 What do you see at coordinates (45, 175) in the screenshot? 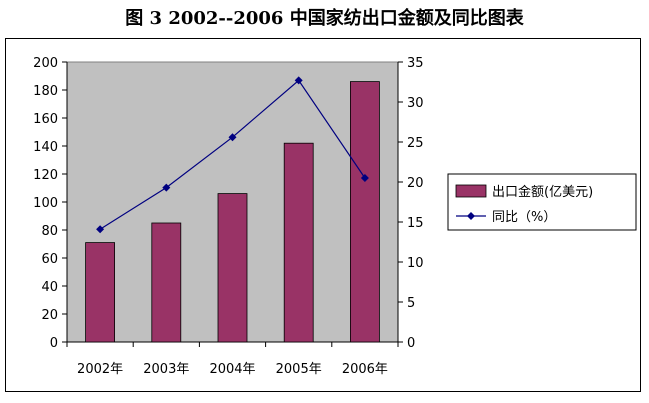
I see `left-axis-tick-label: 120` at bounding box center [45, 175].